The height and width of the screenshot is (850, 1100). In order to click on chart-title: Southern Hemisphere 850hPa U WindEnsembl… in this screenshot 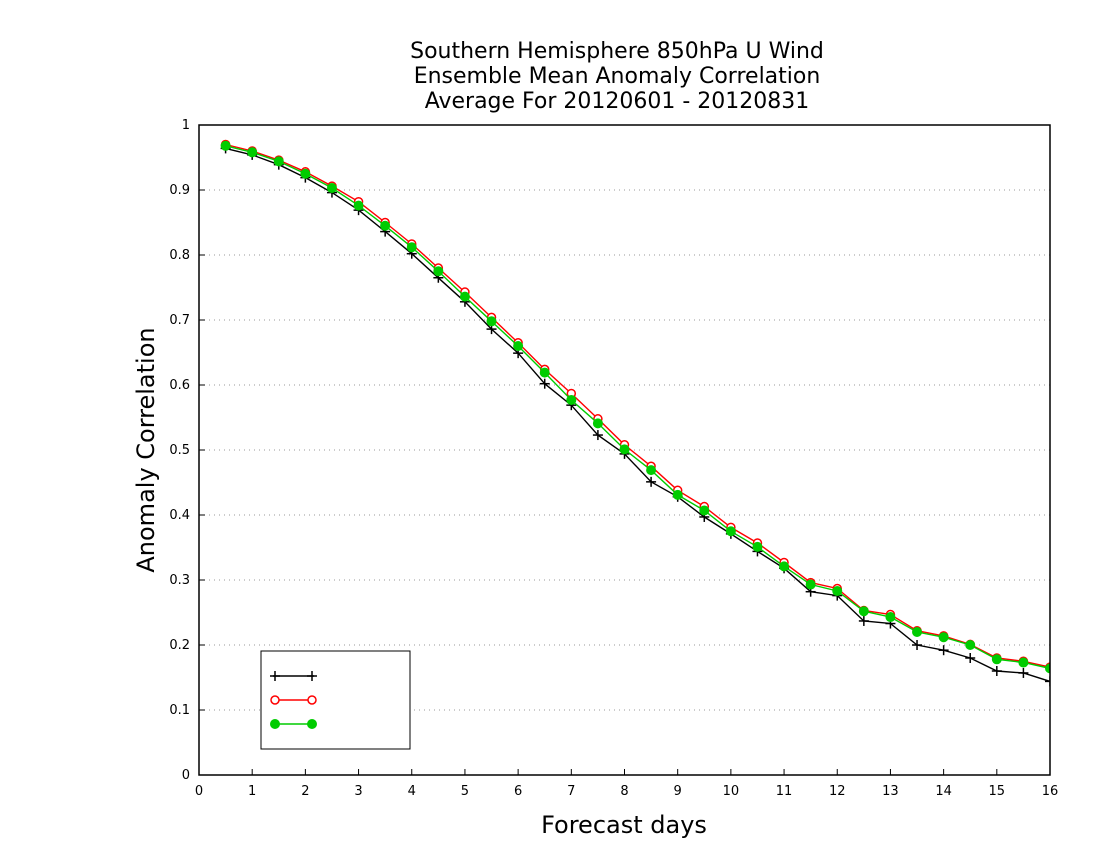, I will do `click(617, 76)`.